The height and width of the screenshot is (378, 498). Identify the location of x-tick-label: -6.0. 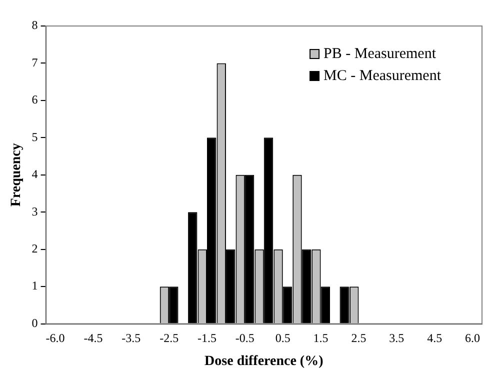
(55, 338).